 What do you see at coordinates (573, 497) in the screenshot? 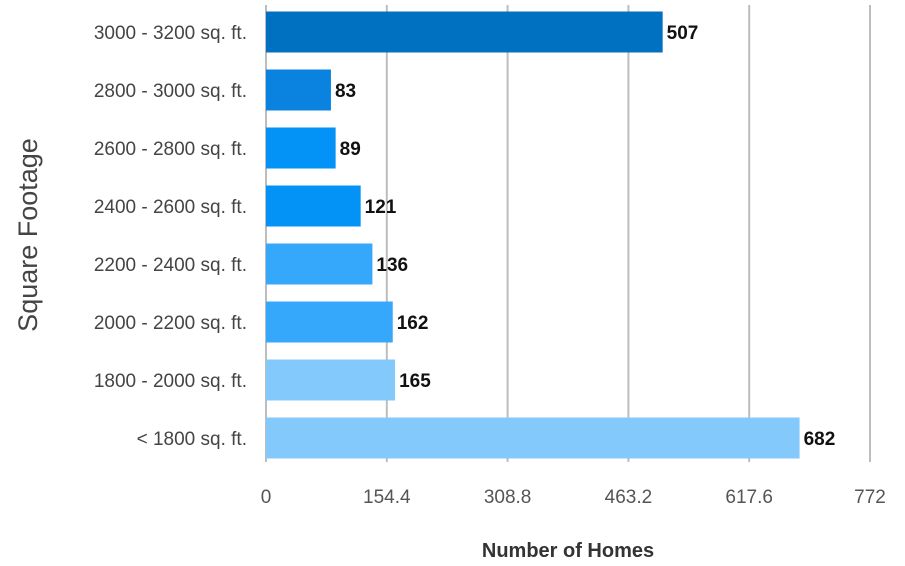
I see `x-tick-labels: 0 154.4 308.8 463.2 617.6 772` at bounding box center [573, 497].